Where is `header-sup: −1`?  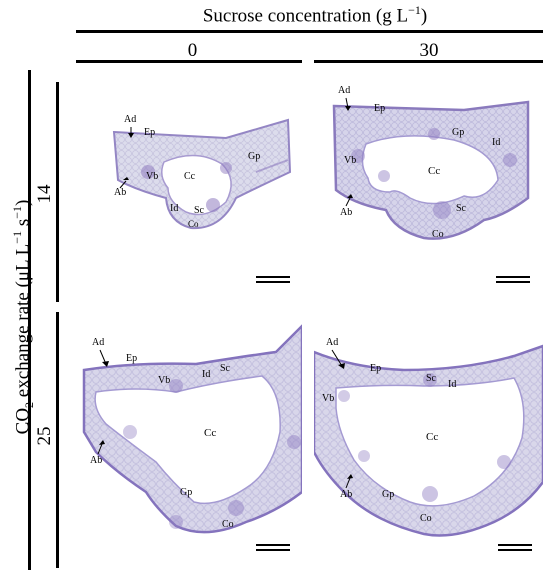 header-sup: −1 is located at coordinates (414, 10).